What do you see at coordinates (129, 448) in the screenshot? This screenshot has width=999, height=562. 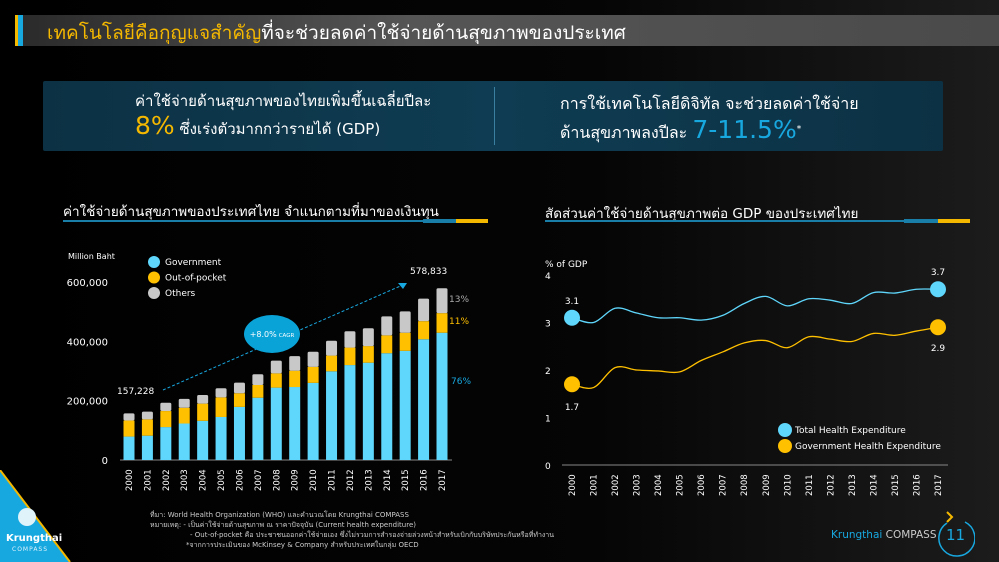 I see `bar-government-2000` at bounding box center [129, 448].